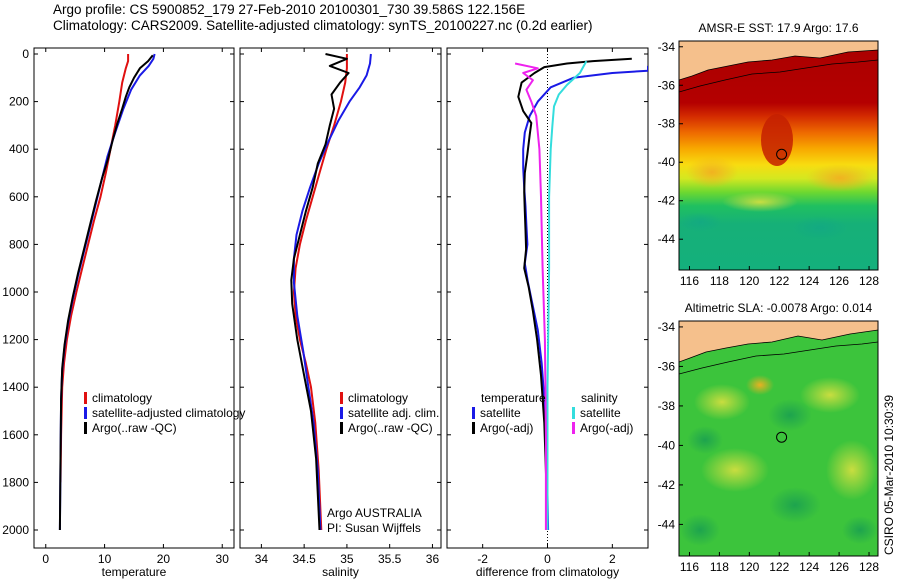 This screenshot has width=900, height=580. I want to click on difference-series-temperature-argo-adj-, so click(574, 294).